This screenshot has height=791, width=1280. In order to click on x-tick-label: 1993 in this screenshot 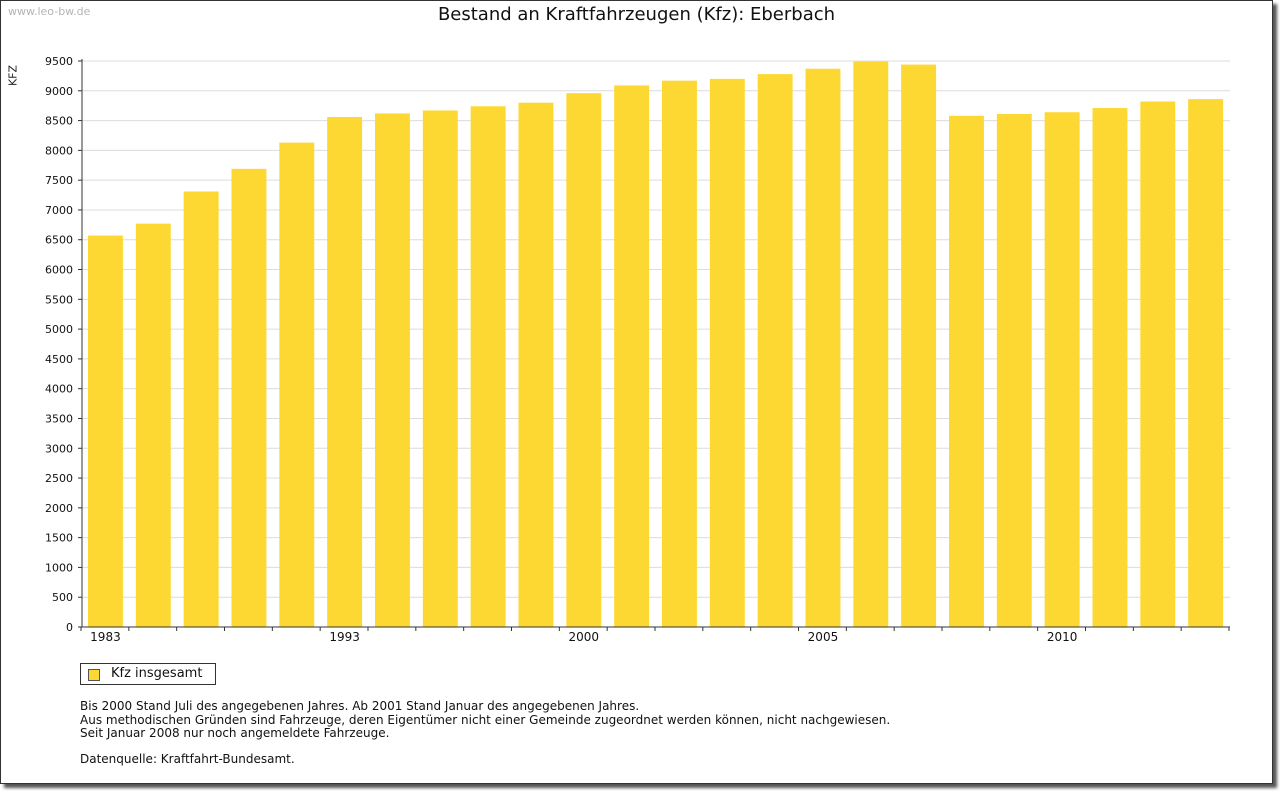, I will do `click(344, 637)`.